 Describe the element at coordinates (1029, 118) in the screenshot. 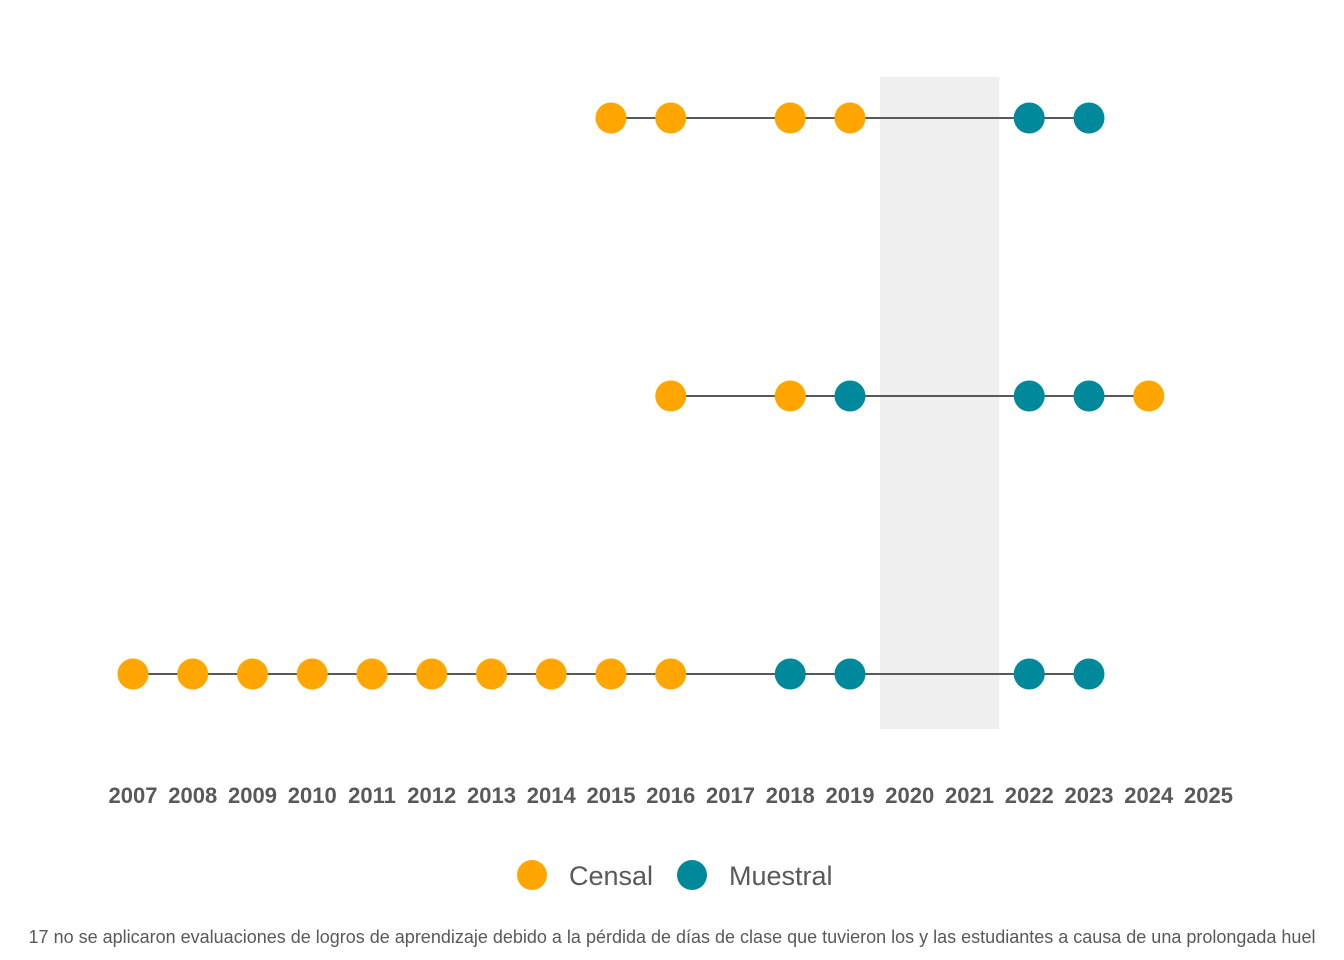

I see `point-row1-2022-muestral` at that location.